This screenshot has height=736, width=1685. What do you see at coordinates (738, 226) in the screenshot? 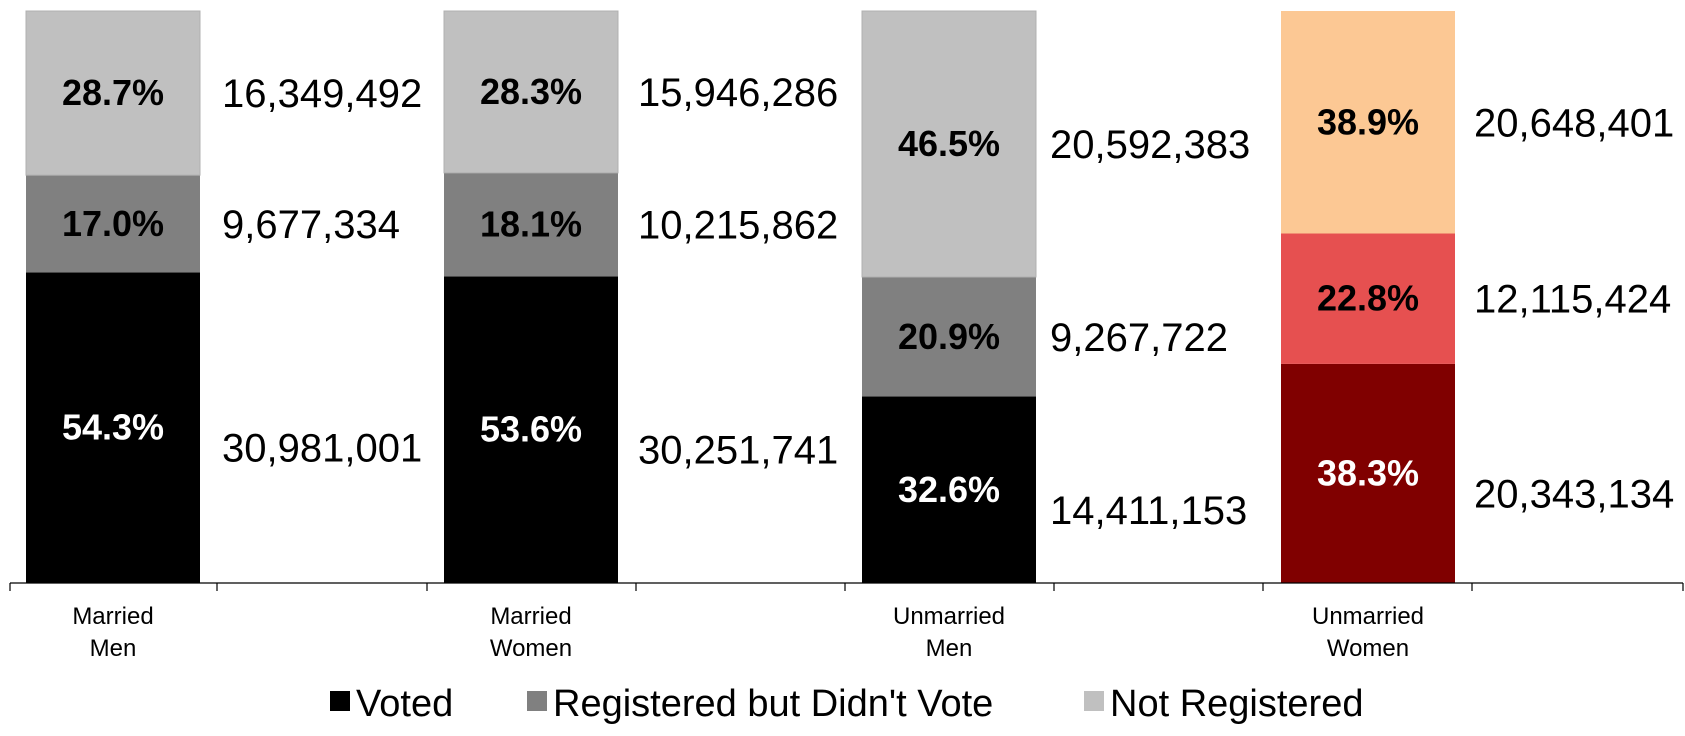
I see `count-label: 10,215,862` at bounding box center [738, 226].